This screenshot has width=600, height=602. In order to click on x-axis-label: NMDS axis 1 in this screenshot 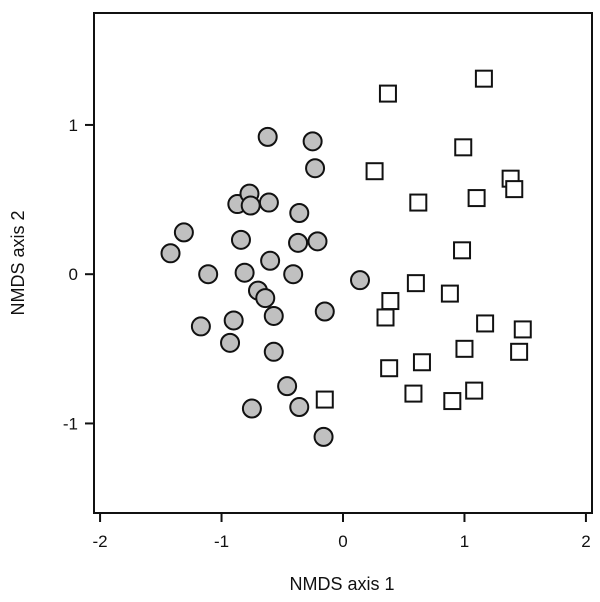, I will do `click(341, 584)`.